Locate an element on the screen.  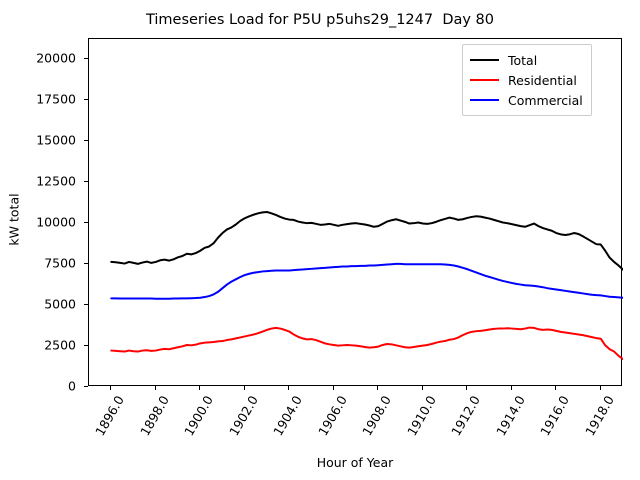
legend-label: Total is located at coordinates (523, 60).